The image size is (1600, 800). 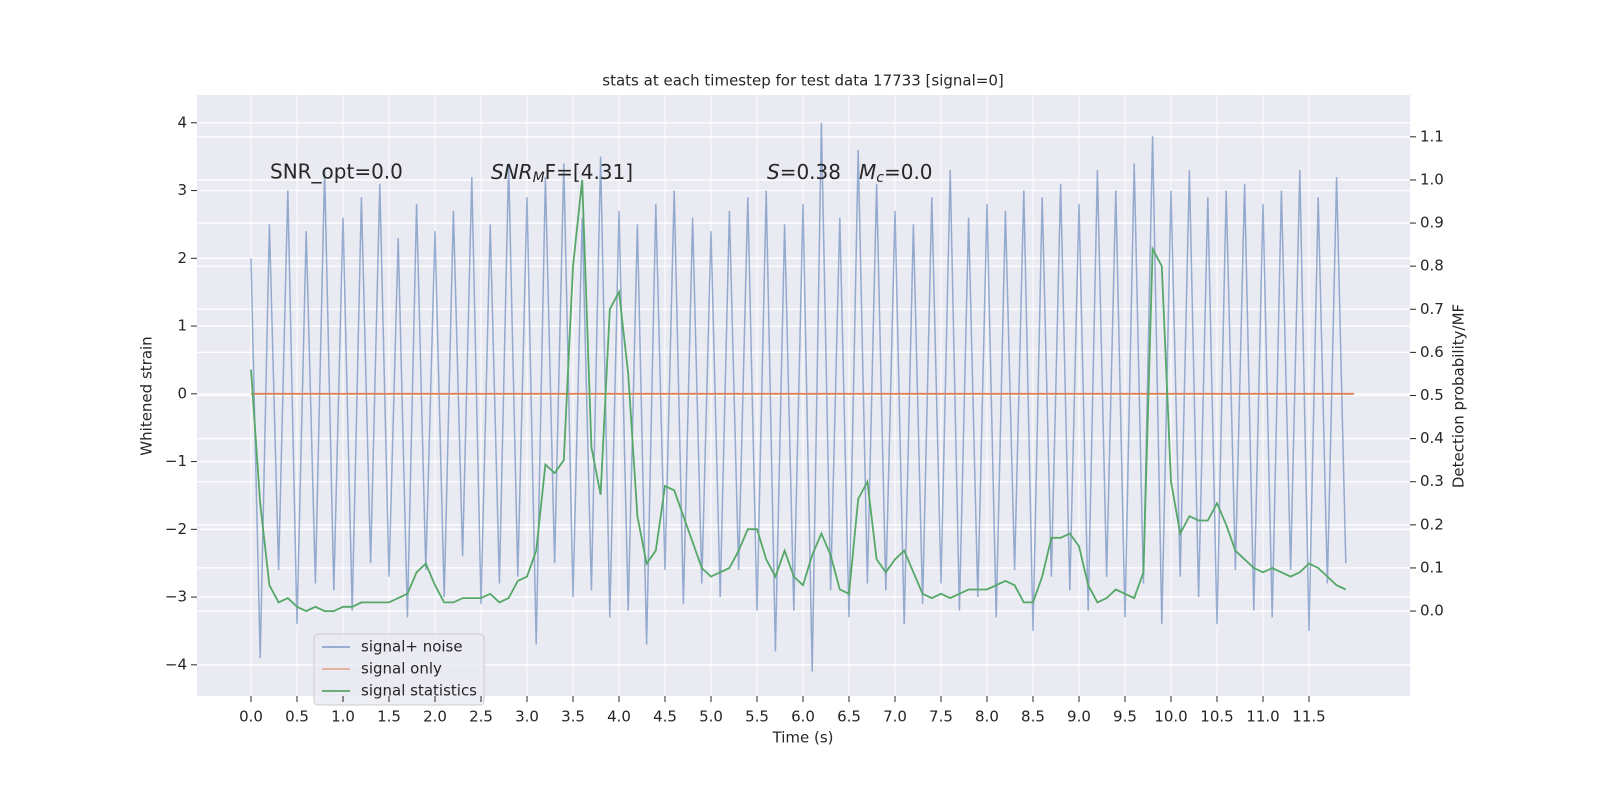 What do you see at coordinates (435, 717) in the screenshot?
I see `x-tick-label: 2.0` at bounding box center [435, 717].